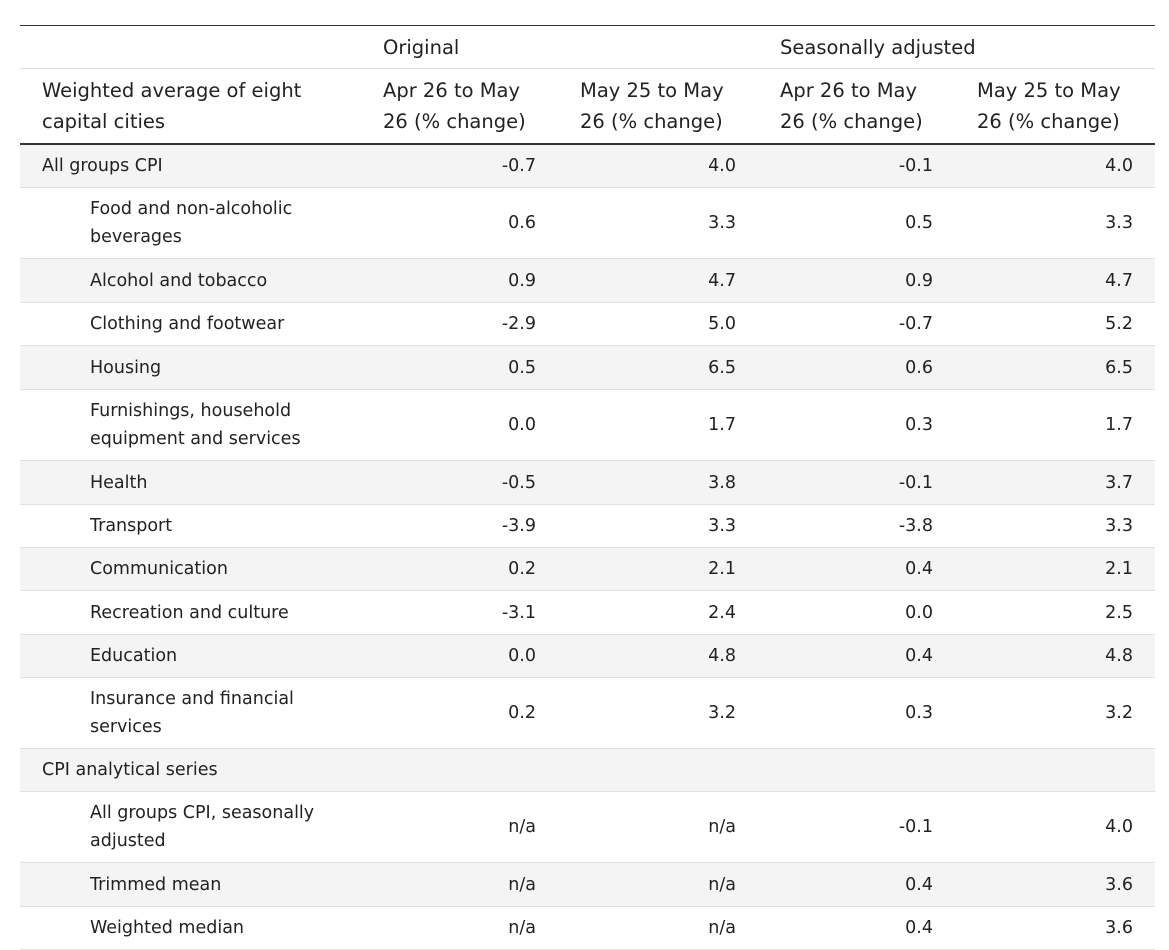 Image resolution: width=1169 pixels, height=950 pixels. Describe the element at coordinates (190, 656) in the screenshot. I see `row-label: Education` at that location.